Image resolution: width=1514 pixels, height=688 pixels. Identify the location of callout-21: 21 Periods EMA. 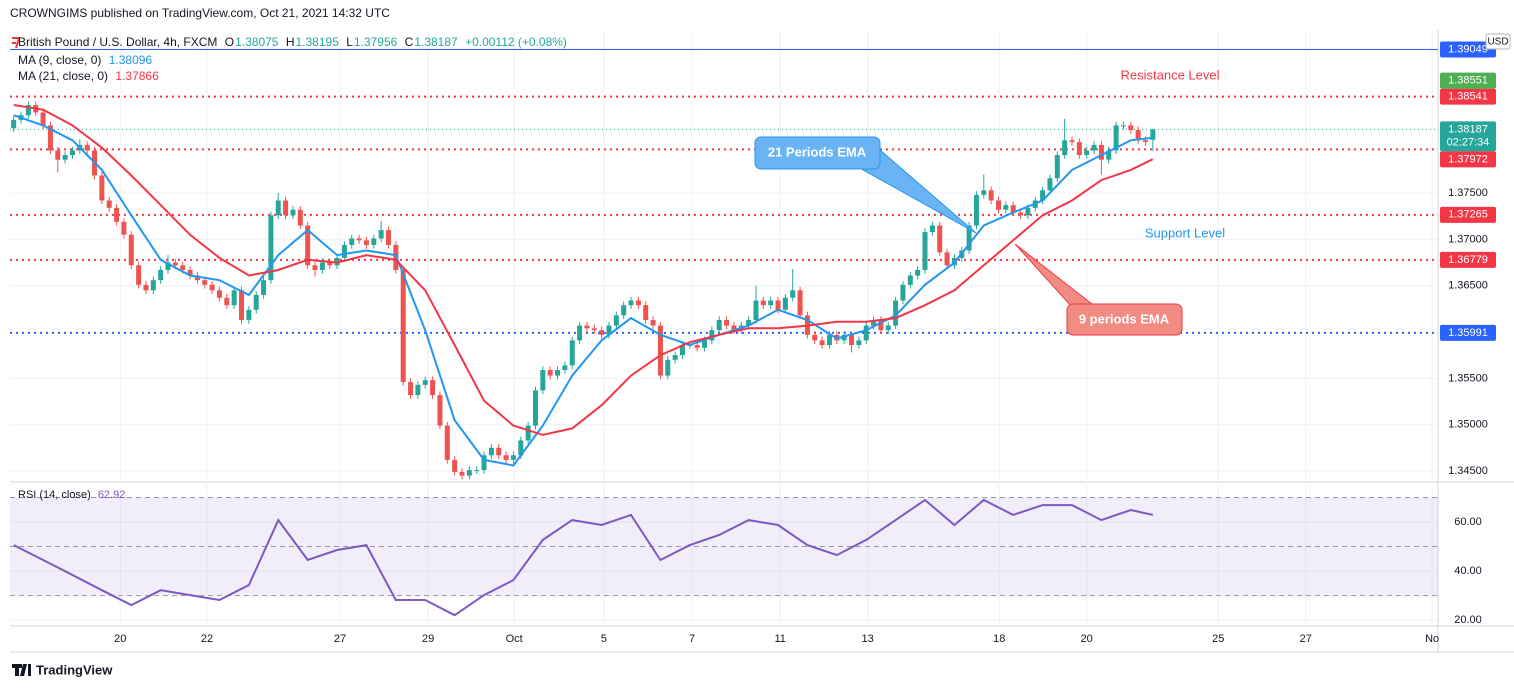
(865, 185).